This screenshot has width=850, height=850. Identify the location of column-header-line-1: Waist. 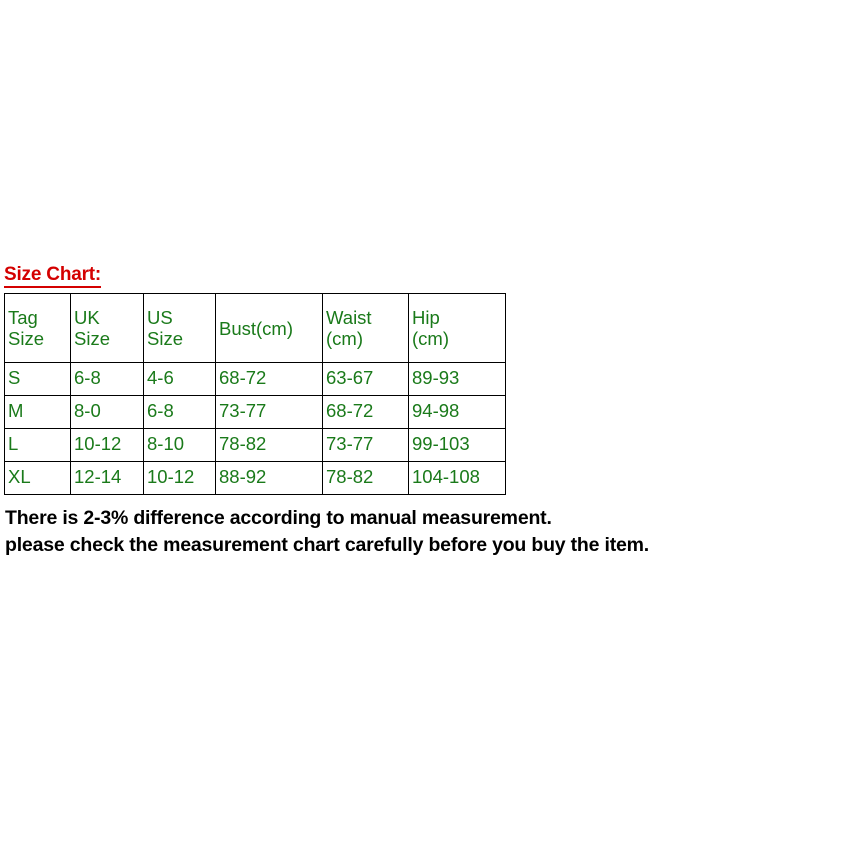
(349, 317).